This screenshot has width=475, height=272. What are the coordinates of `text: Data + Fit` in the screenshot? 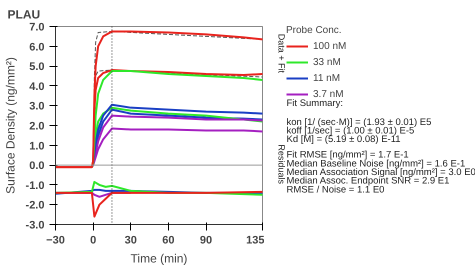 It's located at (281, 54).